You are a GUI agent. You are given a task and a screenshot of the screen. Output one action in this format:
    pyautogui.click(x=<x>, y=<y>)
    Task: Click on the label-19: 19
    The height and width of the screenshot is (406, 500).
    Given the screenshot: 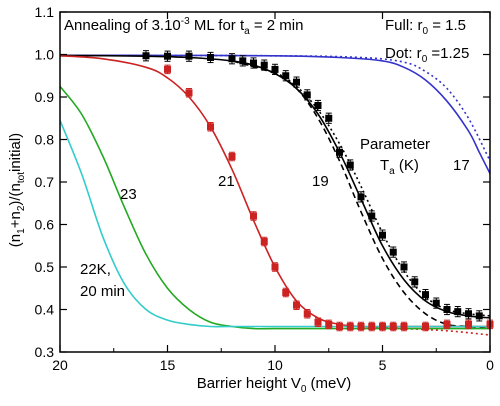 What is the action you would take?
    pyautogui.click(x=320, y=181)
    